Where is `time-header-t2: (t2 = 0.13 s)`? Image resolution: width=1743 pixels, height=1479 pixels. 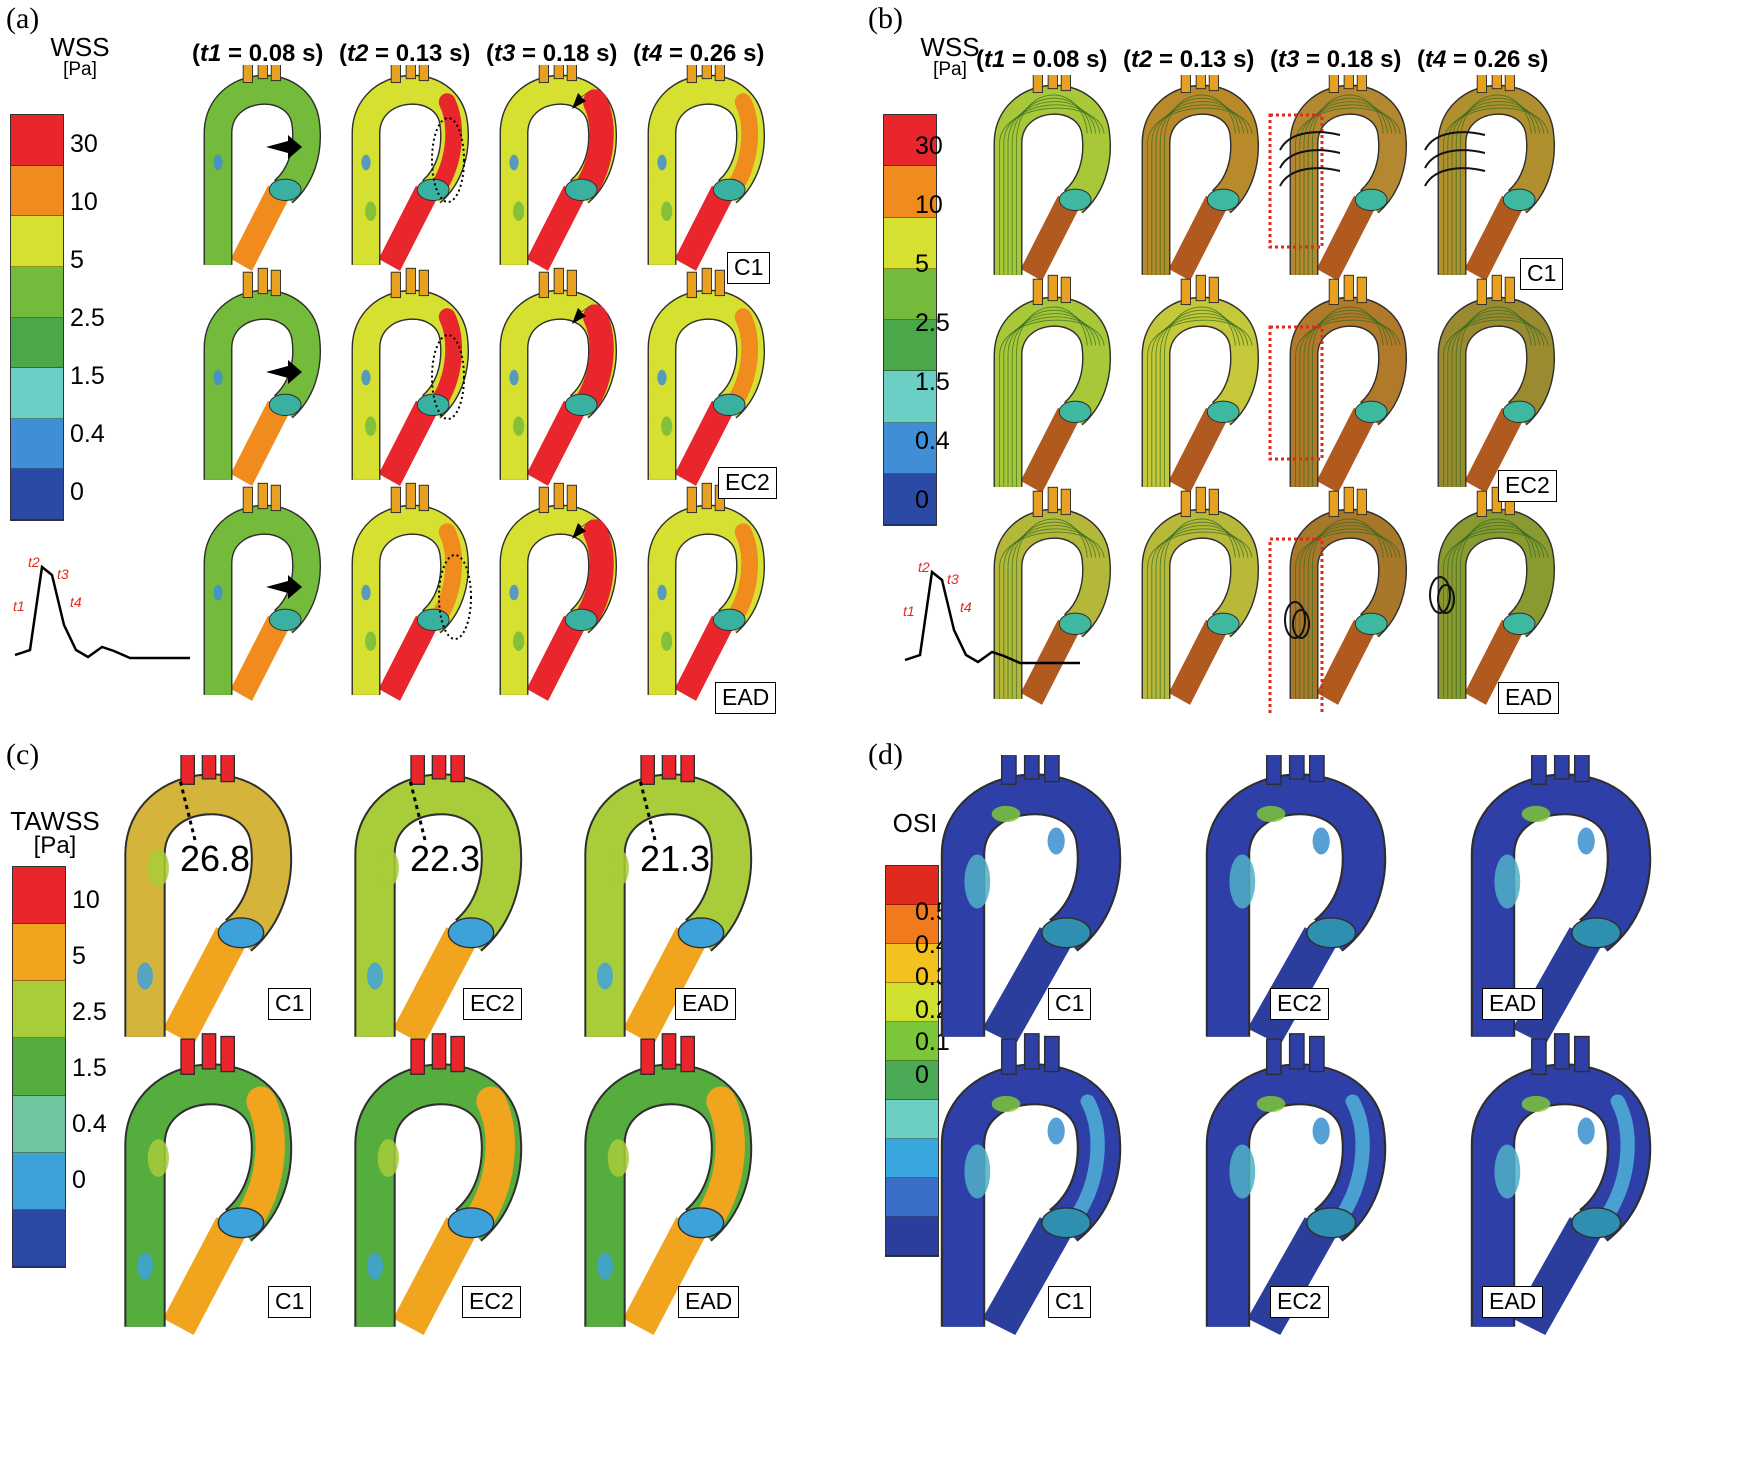
time-header-t2: (t2 = 0.13 s) is located at coordinates (405, 53).